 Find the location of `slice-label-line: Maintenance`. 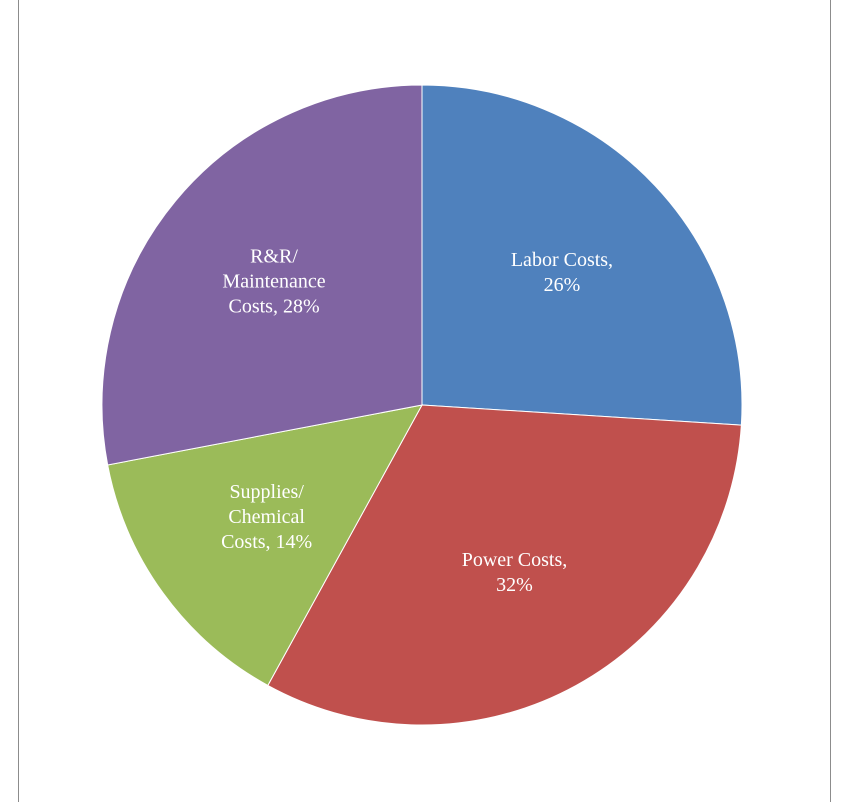

slice-label-line: Maintenance is located at coordinates (273, 281).